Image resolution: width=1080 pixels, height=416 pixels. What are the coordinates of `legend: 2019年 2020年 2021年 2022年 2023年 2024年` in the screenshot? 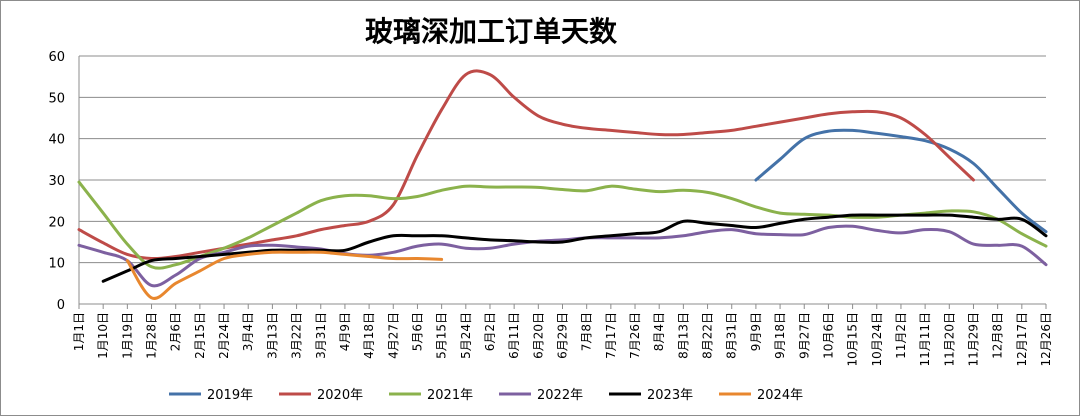 It's located at (486, 395).